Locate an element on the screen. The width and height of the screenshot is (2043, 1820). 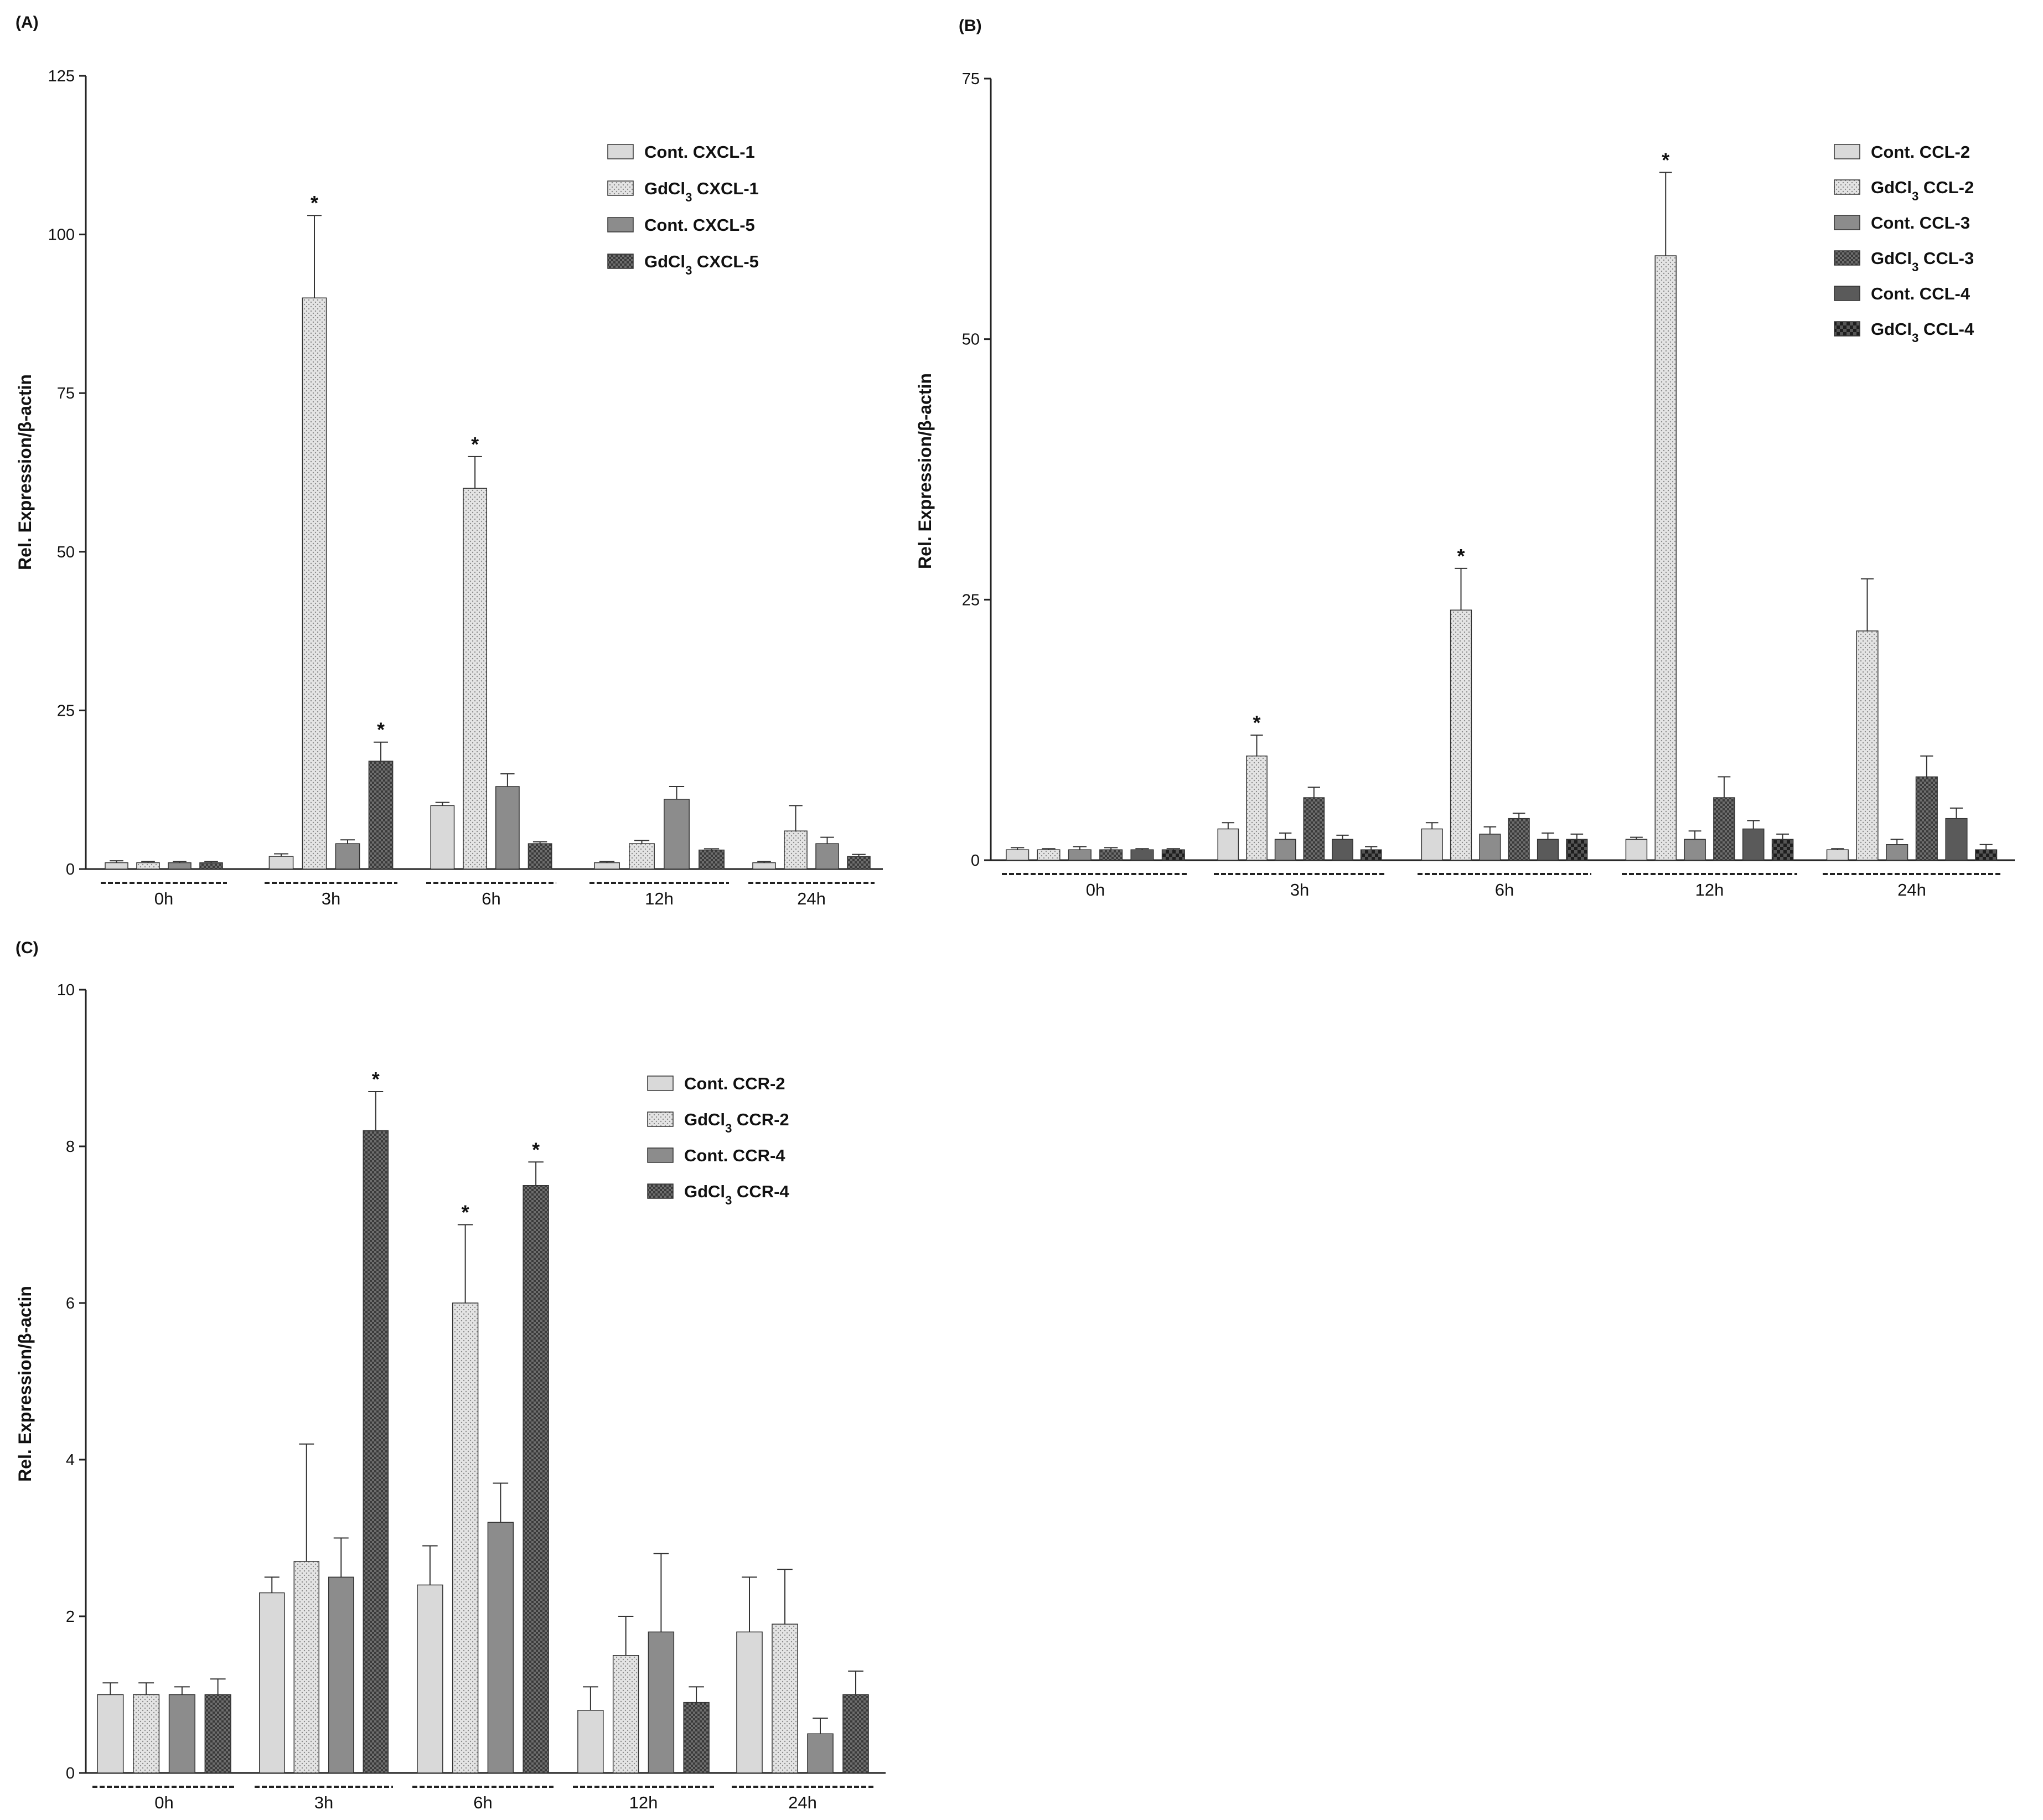
panel-label: (C) is located at coordinates (27, 948).